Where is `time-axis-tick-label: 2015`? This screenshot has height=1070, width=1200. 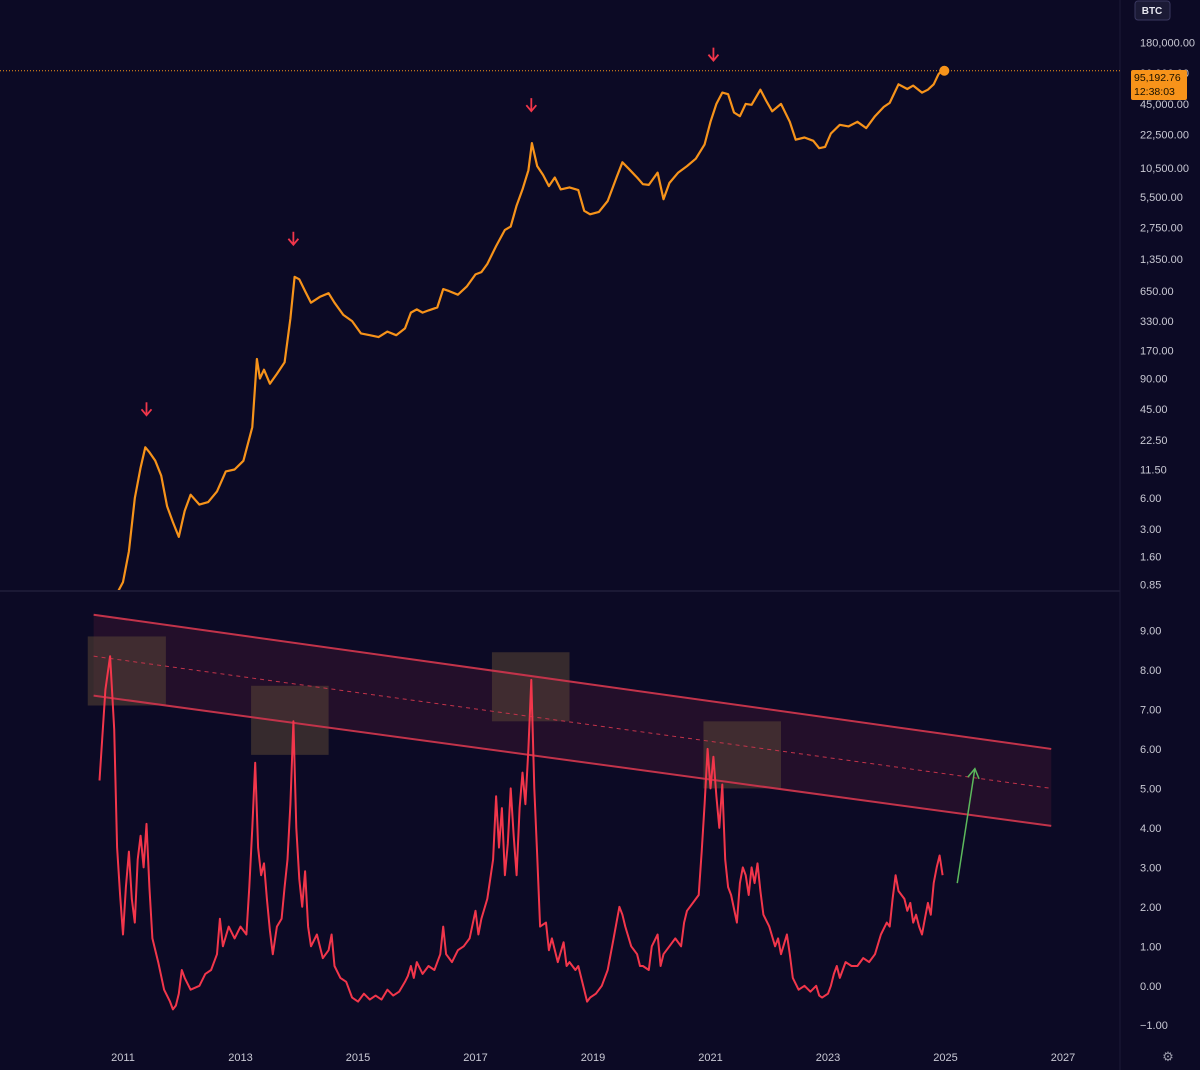 time-axis-tick-label: 2015 is located at coordinates (358, 1058).